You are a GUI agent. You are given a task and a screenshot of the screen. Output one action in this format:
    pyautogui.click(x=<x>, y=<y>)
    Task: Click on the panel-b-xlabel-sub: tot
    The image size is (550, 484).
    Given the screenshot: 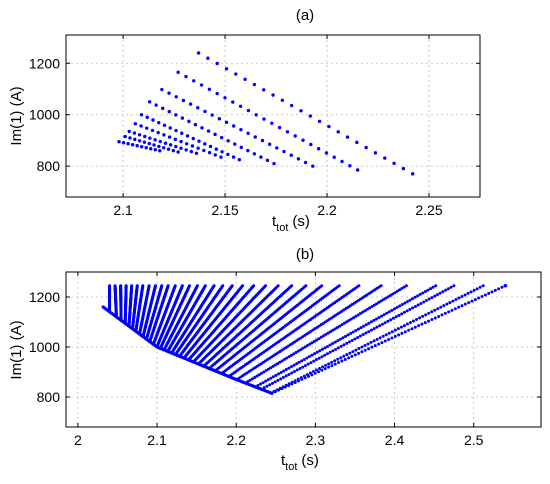 What is the action you would take?
    pyautogui.click(x=291, y=467)
    